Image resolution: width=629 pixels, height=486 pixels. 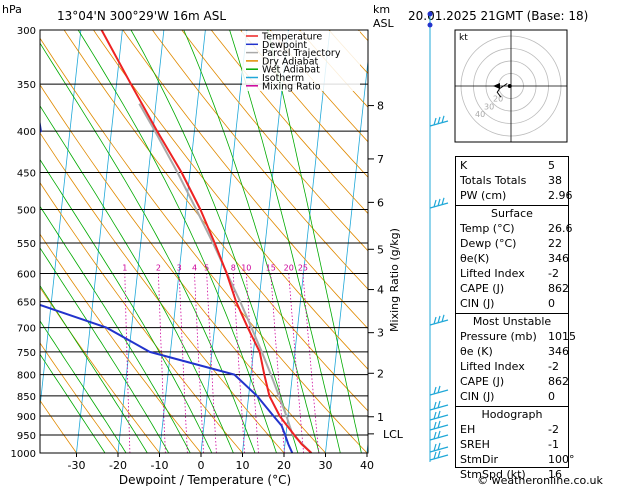 What do you see at coordinates (394, 280) in the screenshot?
I see `mixing-ratio-axis-label: Mixing Ratio (g/kg)` at bounding box center [394, 280].